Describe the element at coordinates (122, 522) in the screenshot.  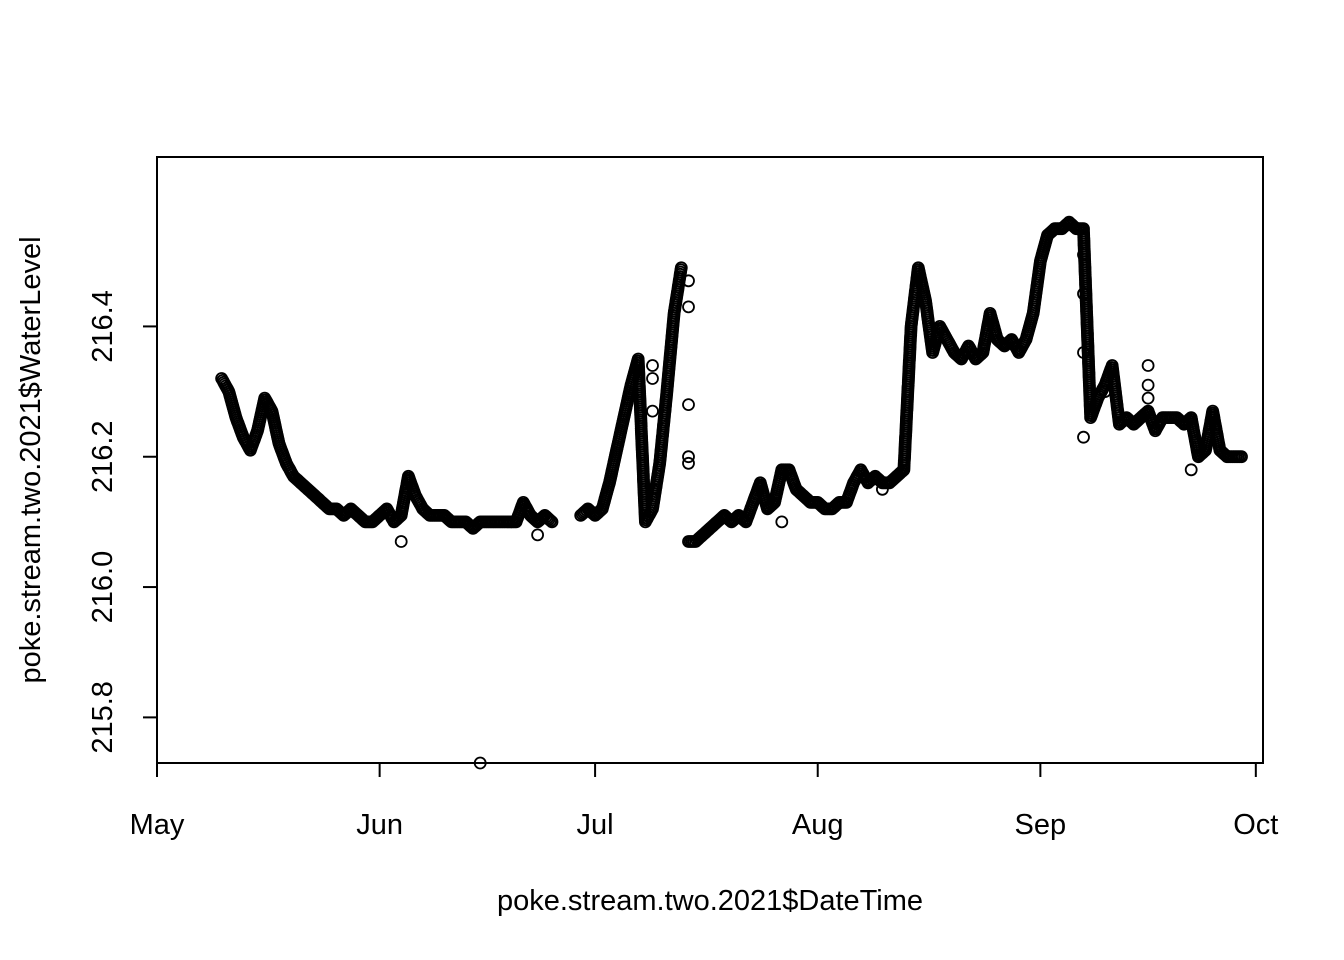
I see `y-axis: 215.8 216.0 216.2 216.4` at that location.